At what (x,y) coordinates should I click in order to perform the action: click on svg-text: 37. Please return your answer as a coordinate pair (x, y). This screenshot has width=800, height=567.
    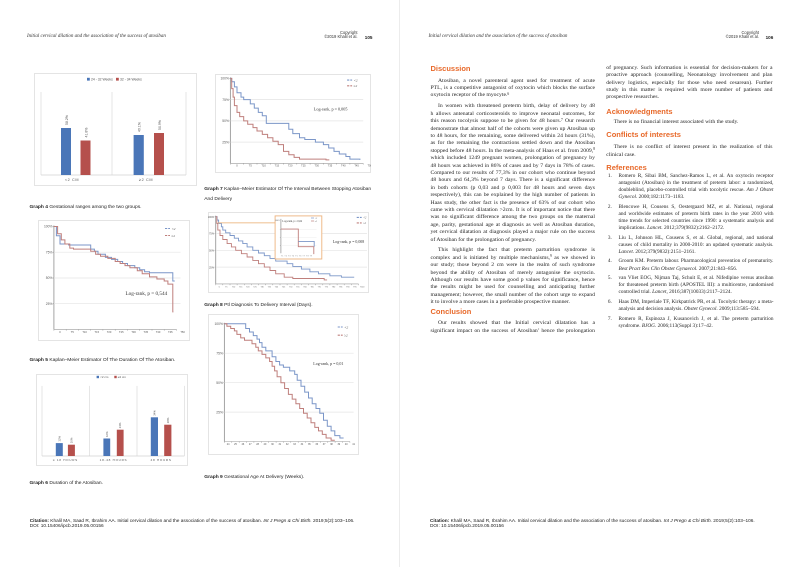
    Looking at the image, I should click on (323, 444).